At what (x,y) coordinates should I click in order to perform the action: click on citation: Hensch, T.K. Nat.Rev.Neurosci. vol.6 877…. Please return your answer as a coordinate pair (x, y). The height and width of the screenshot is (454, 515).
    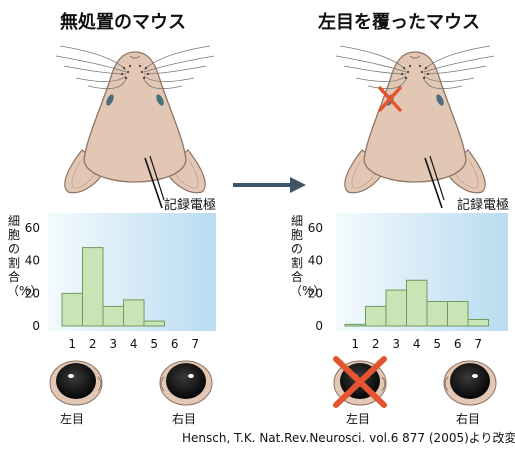
    Looking at the image, I should click on (348, 438).